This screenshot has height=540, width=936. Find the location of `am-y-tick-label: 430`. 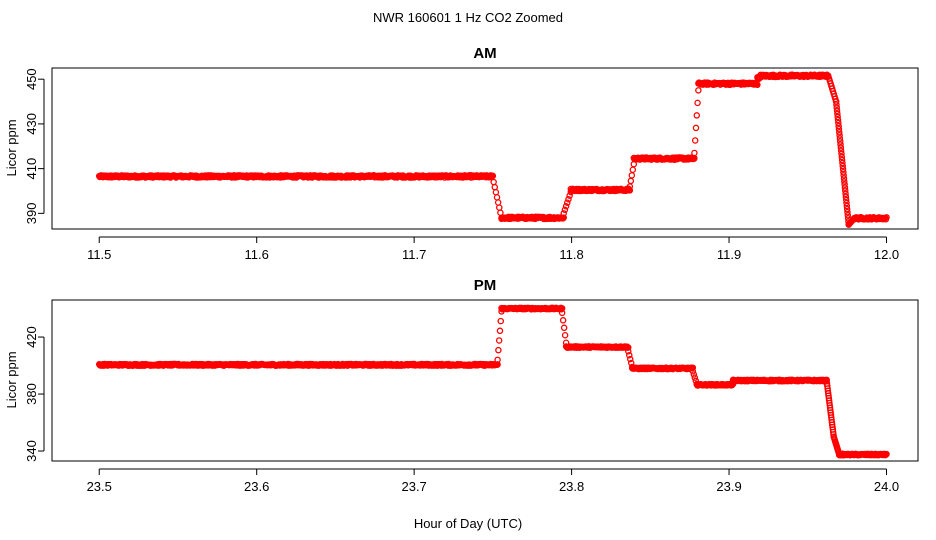

am-y-tick-label: 430 is located at coordinates (31, 124).